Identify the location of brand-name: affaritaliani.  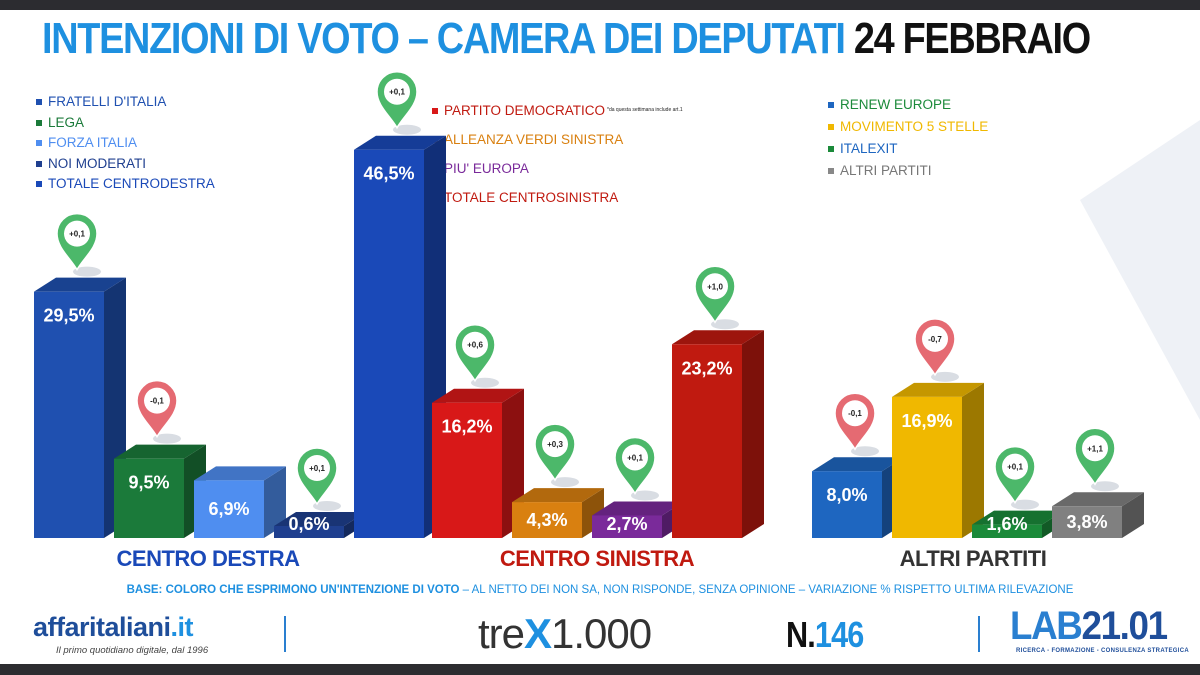
(102, 627).